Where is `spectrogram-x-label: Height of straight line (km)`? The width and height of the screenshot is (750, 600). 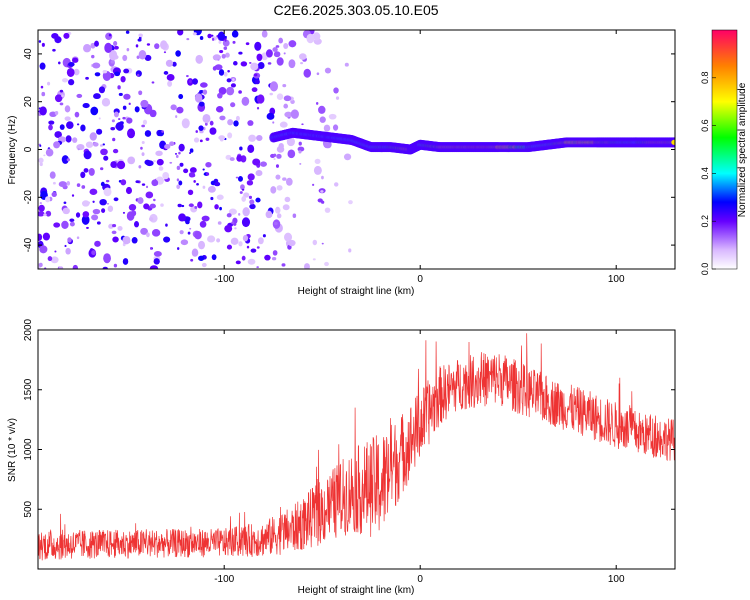 spectrogram-x-label: Height of straight line (km) is located at coordinates (356, 291).